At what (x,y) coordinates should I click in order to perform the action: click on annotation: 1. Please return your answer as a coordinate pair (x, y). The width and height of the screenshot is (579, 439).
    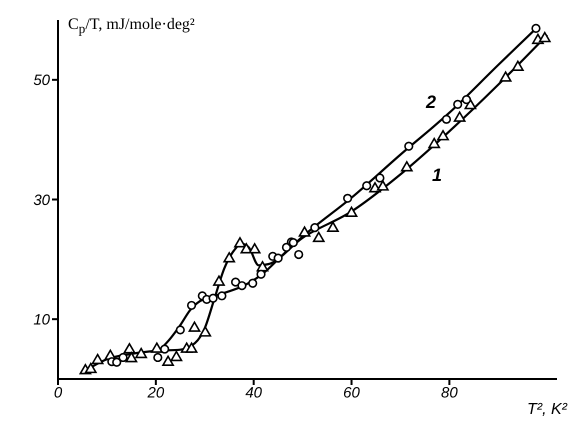
    Looking at the image, I should click on (437, 175).